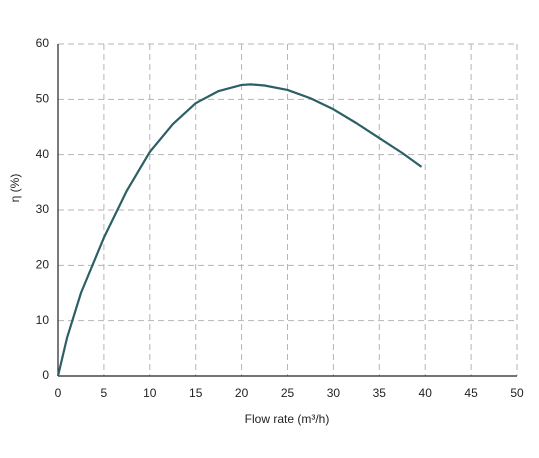 This screenshot has width=539, height=458. What do you see at coordinates (43, 43) in the screenshot?
I see `y-tick-label: 60` at bounding box center [43, 43].